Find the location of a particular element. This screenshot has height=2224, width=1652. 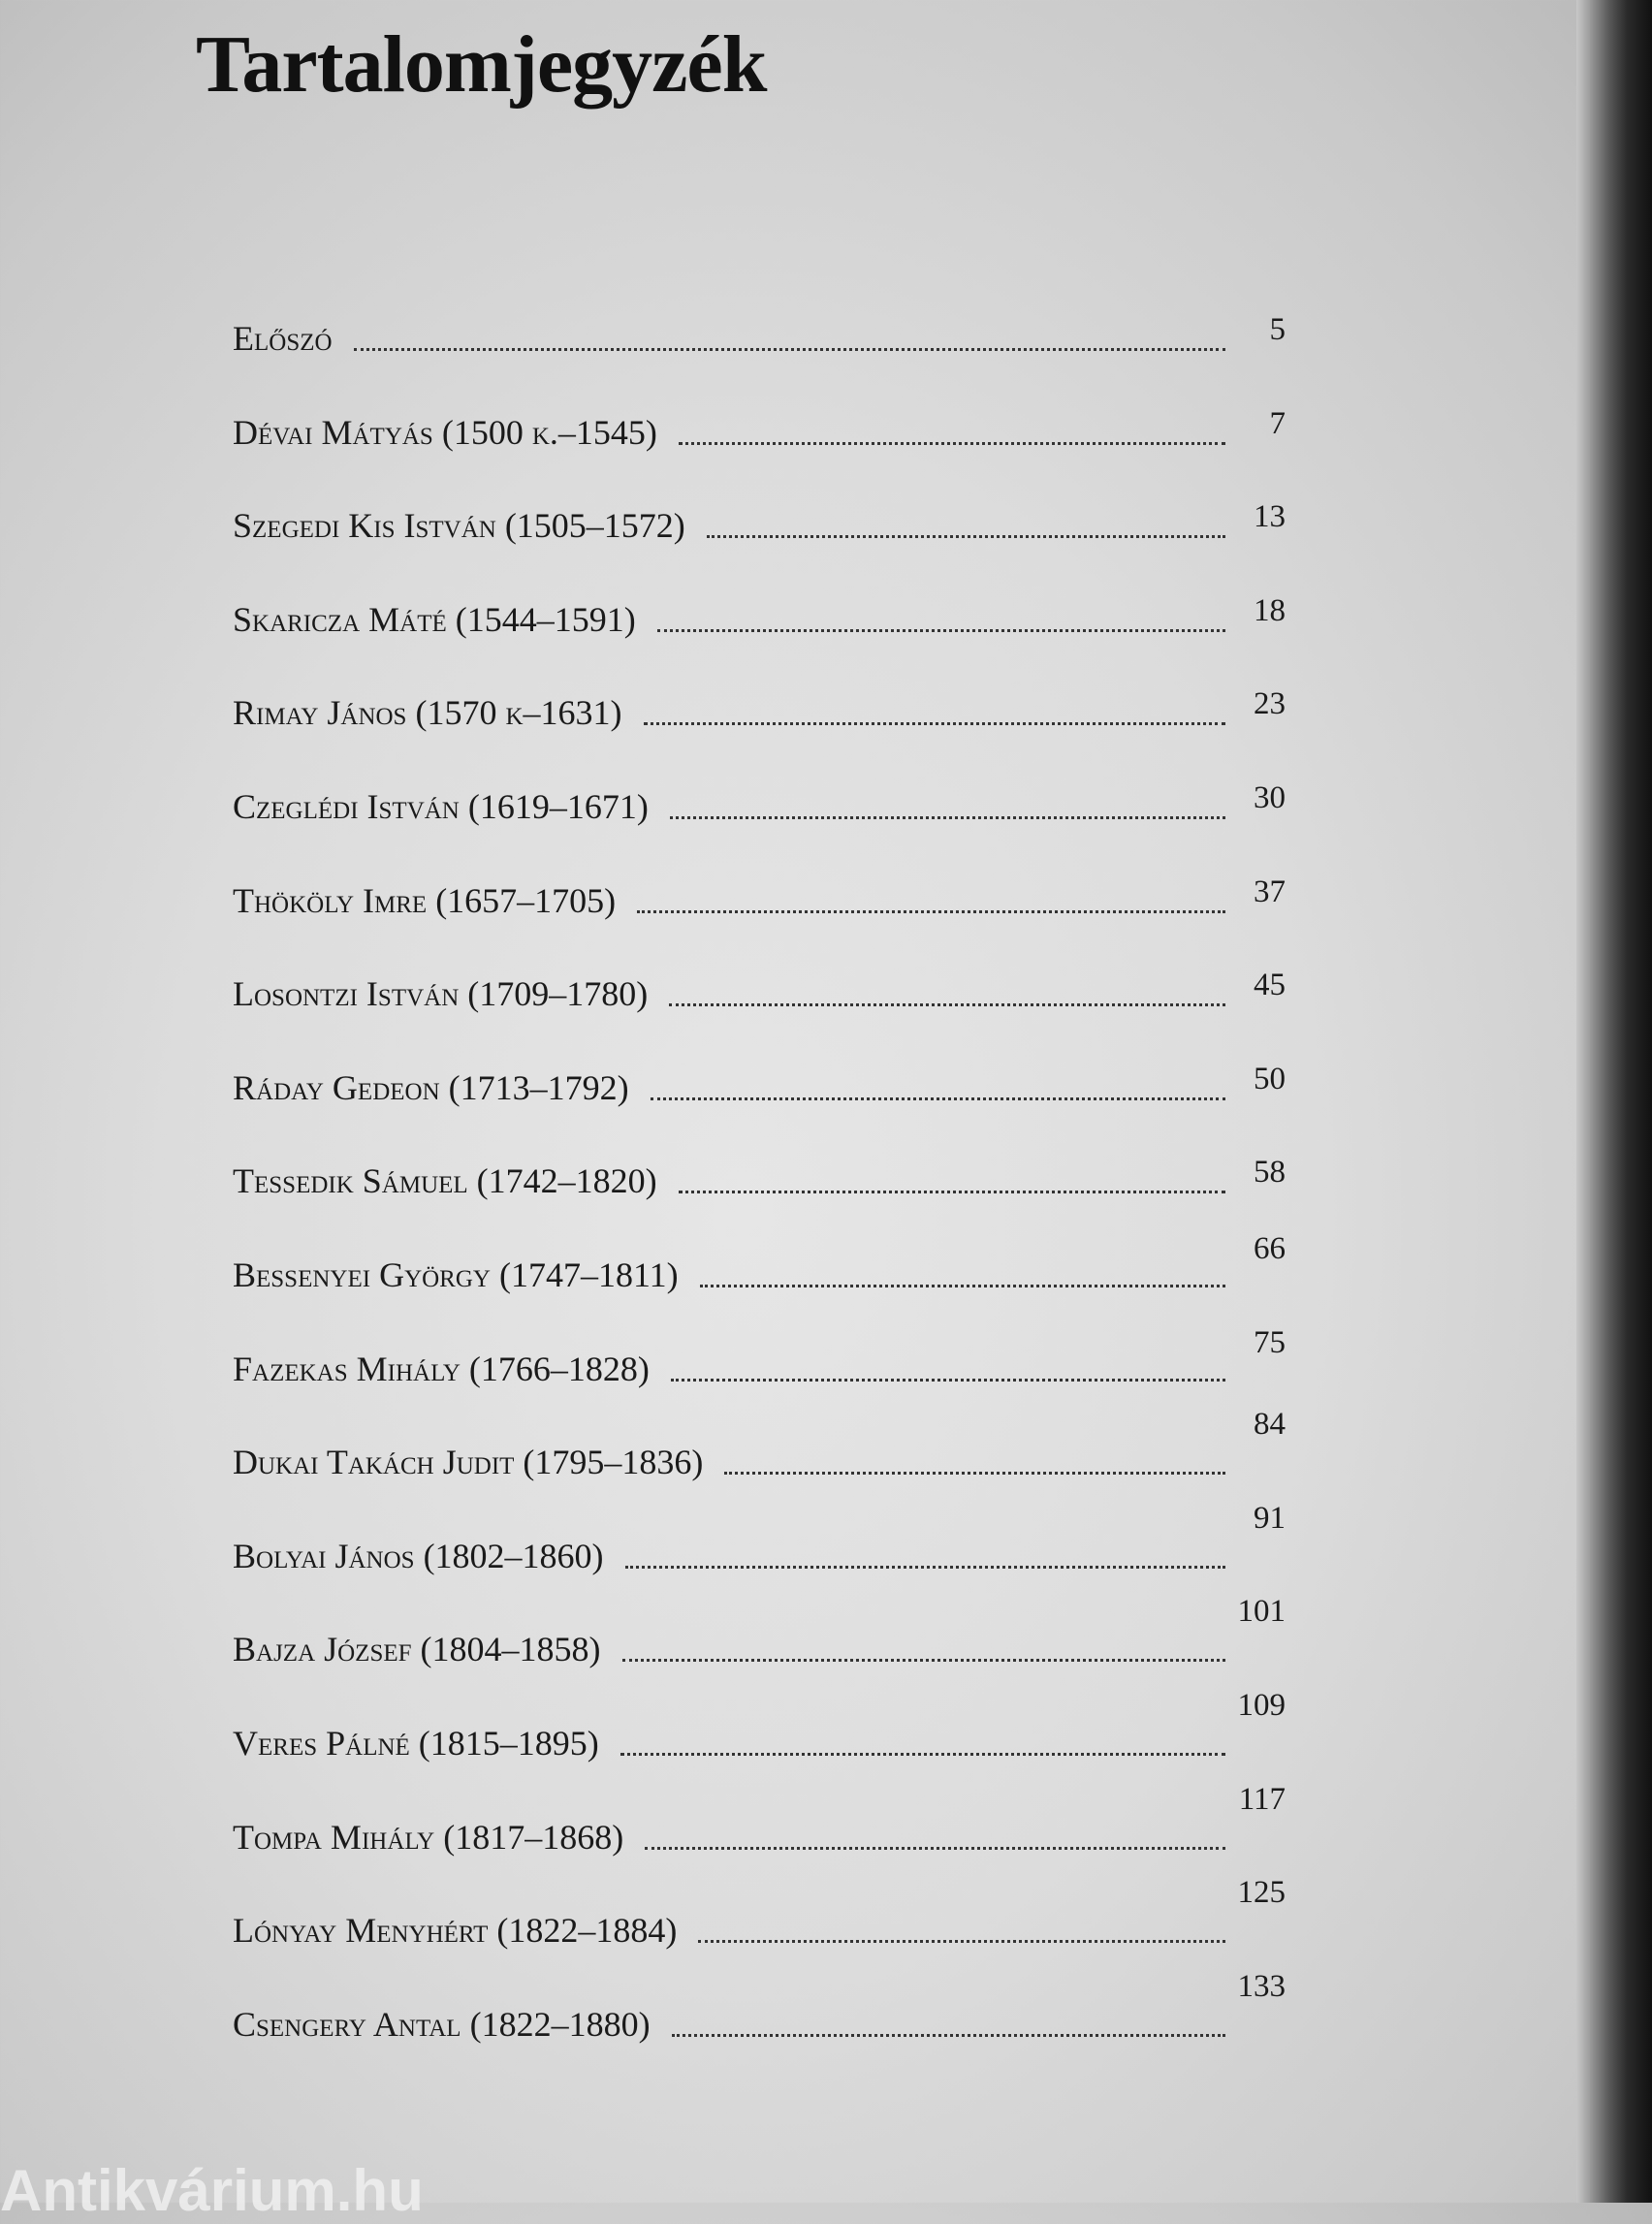

toc-entry: Szegedi Kis István (1505–1572) 13 is located at coordinates (760, 512).